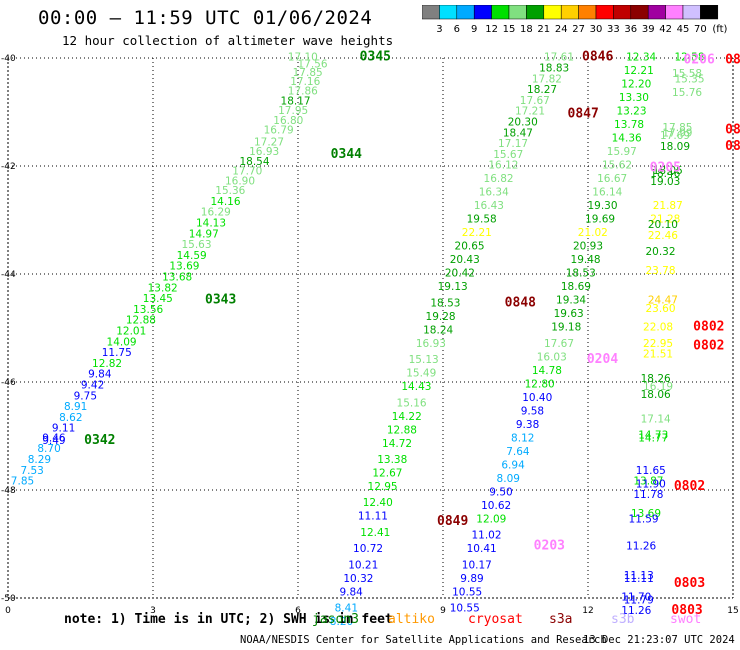  I want to click on pass-time-label: 0846, so click(597, 57).